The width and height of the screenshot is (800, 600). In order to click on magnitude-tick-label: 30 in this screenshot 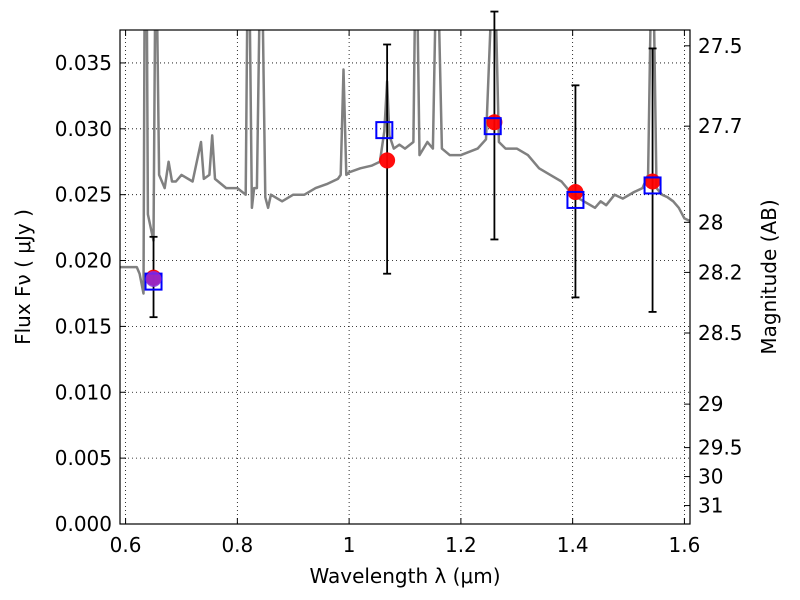, I will do `click(710, 477)`.